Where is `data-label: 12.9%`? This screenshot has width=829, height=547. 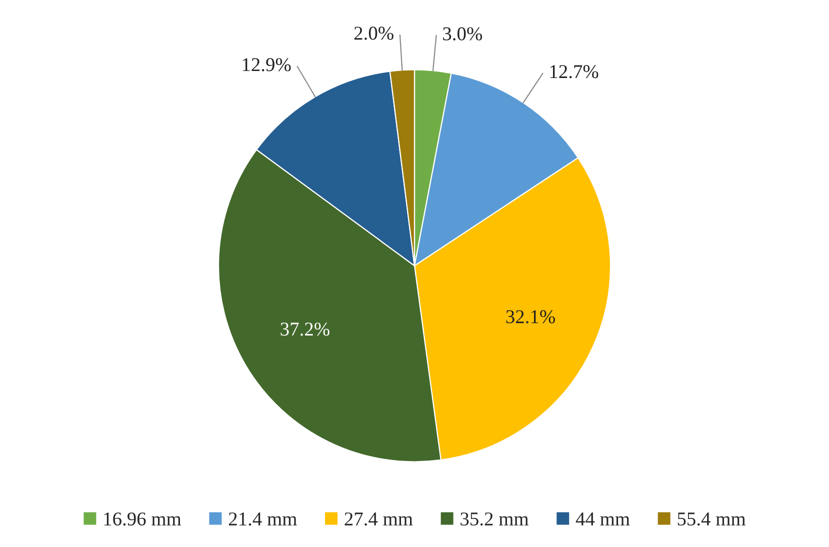 data-label: 12.9% is located at coordinates (266, 65).